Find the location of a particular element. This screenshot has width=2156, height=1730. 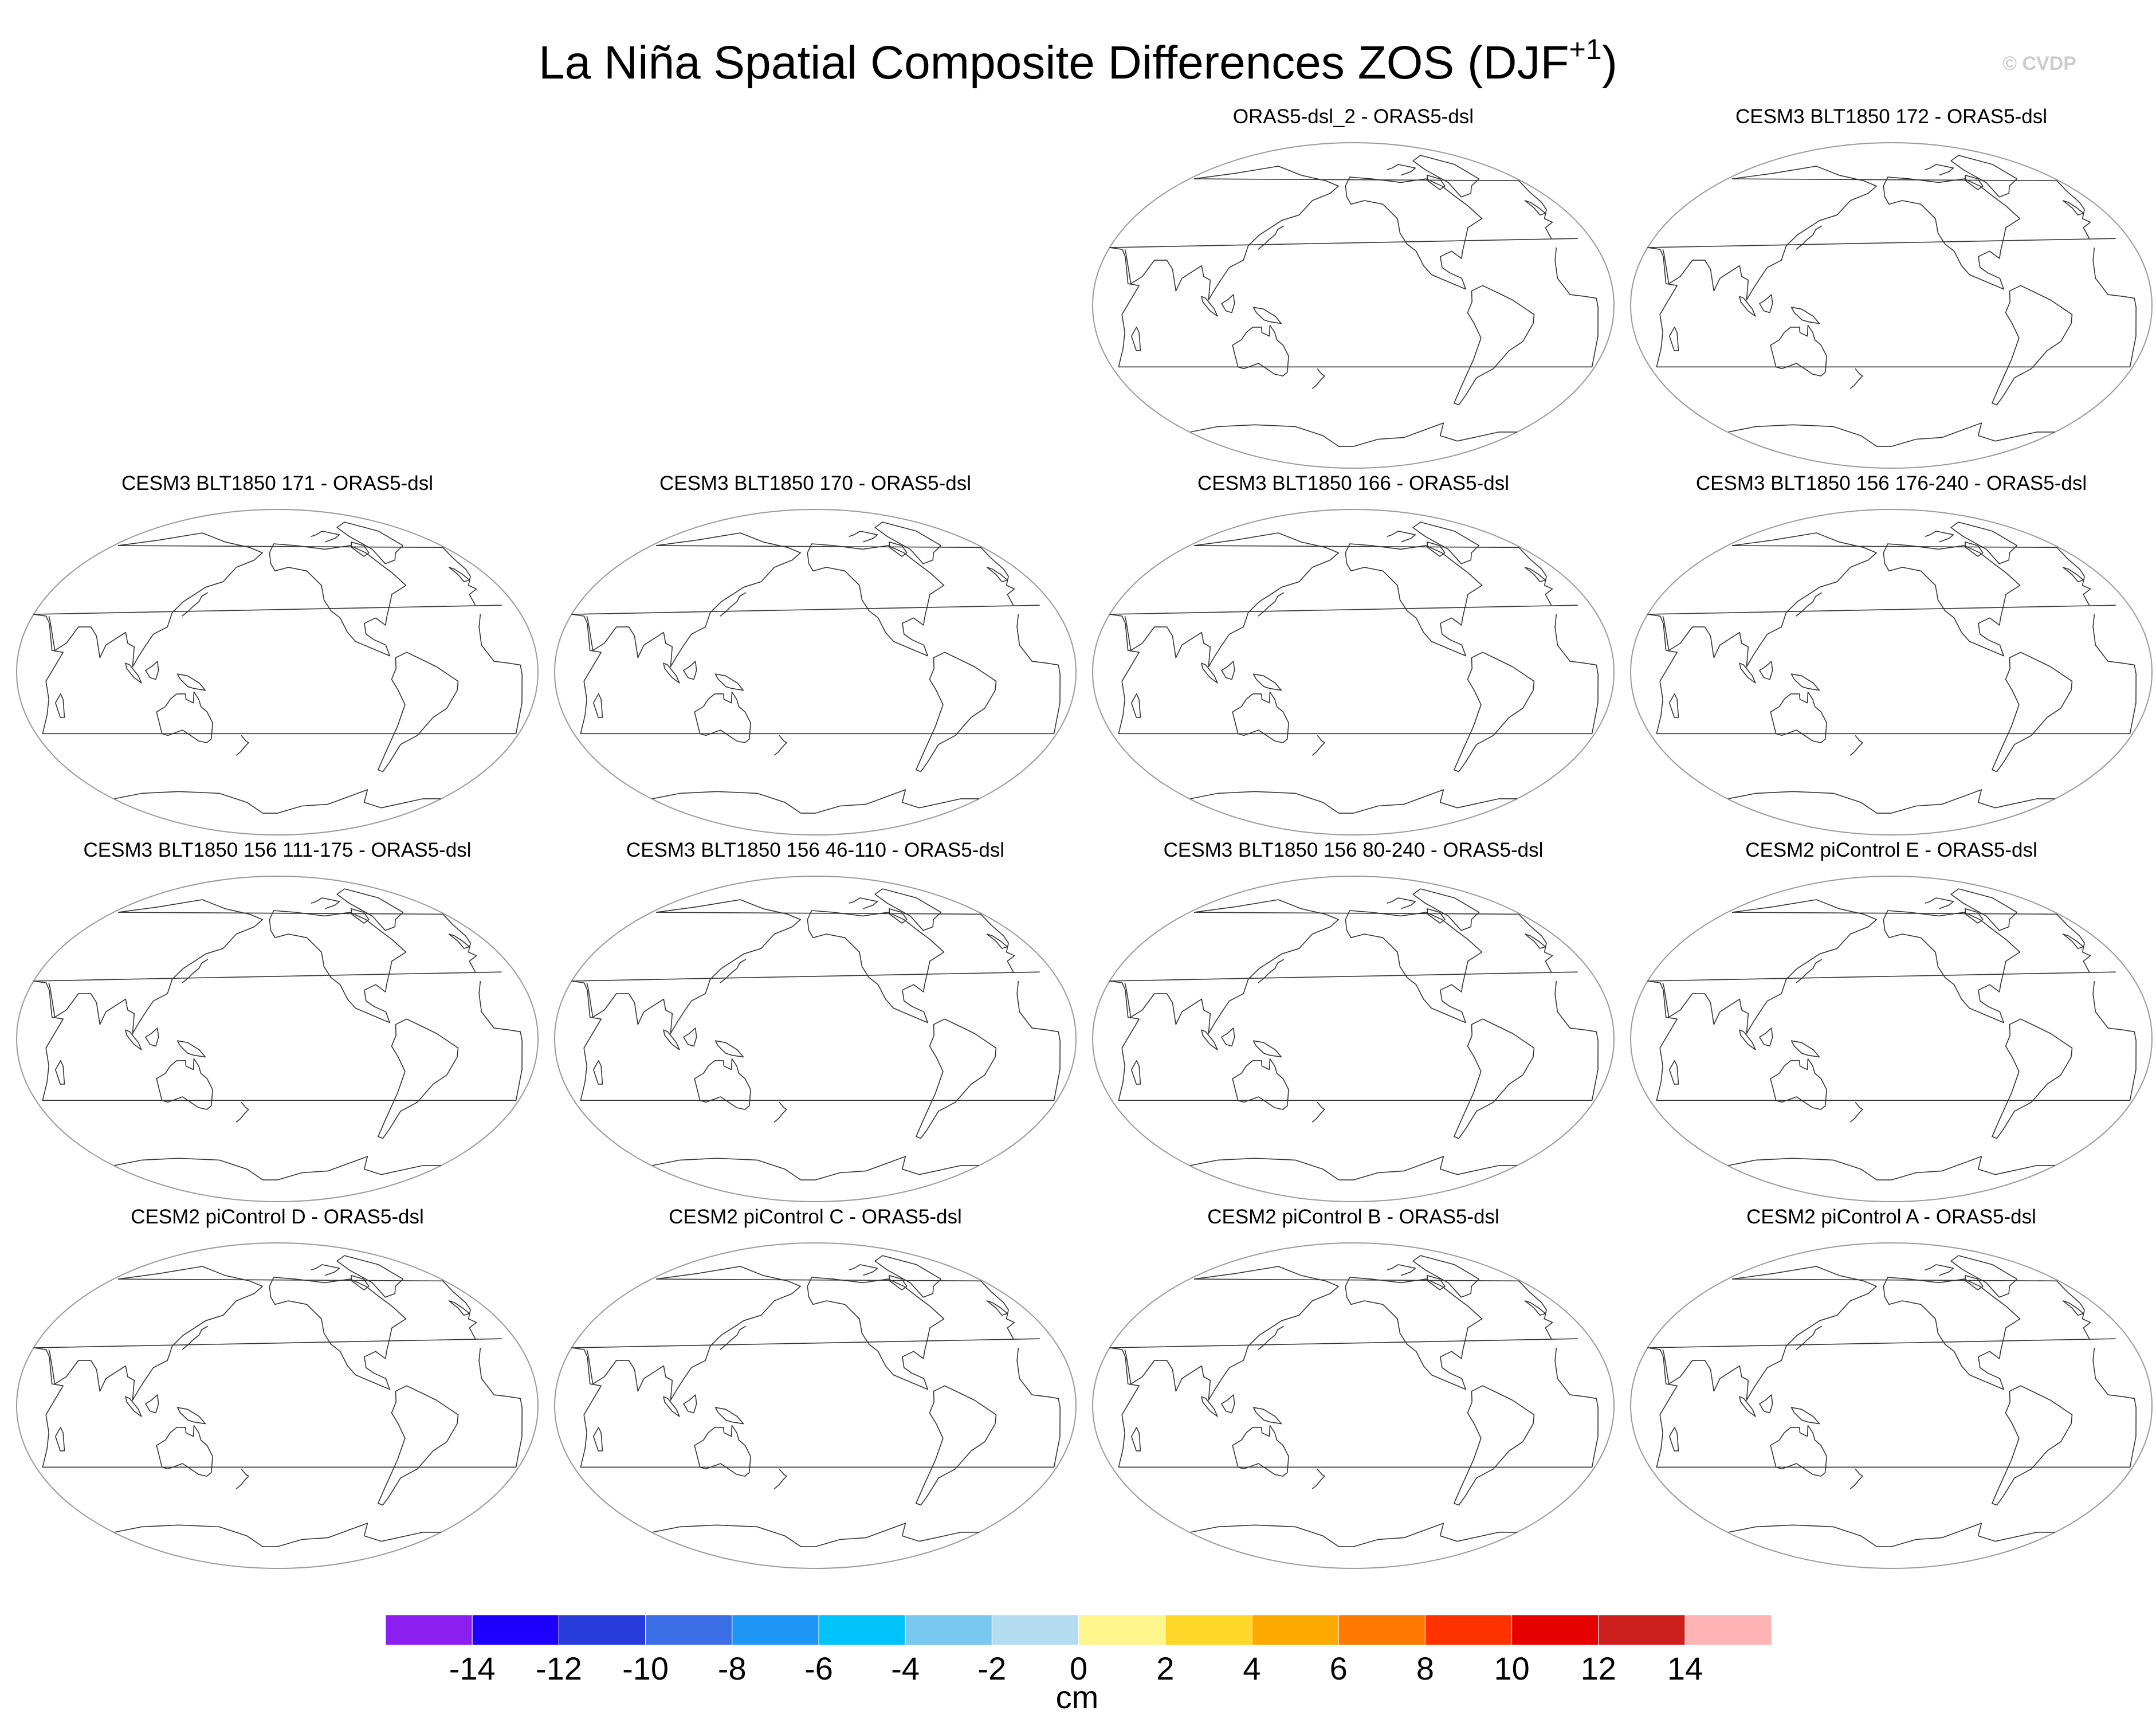

panel-title: CESM3 BLT1850 156 176-240 - ORAS5-dsl is located at coordinates (1891, 483).